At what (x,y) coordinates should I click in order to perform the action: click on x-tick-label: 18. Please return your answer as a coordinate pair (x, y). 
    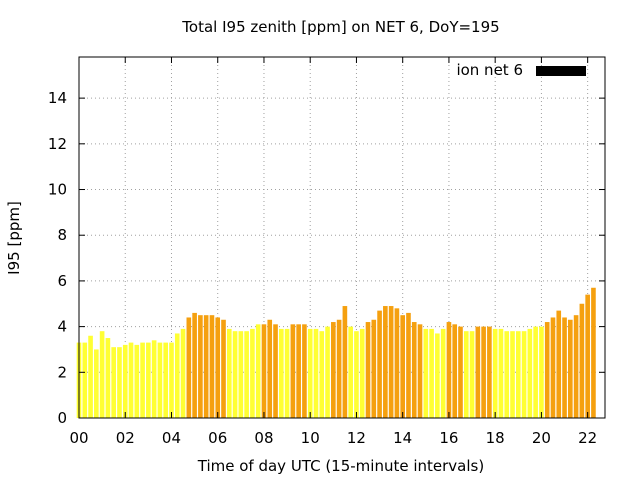
    Looking at the image, I should click on (495, 438).